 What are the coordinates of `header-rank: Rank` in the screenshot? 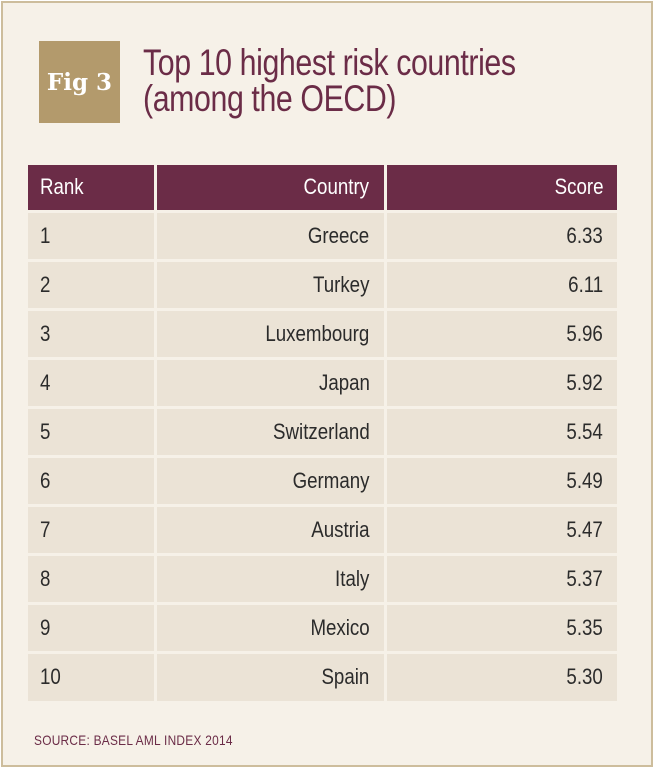 It's located at (92, 188).